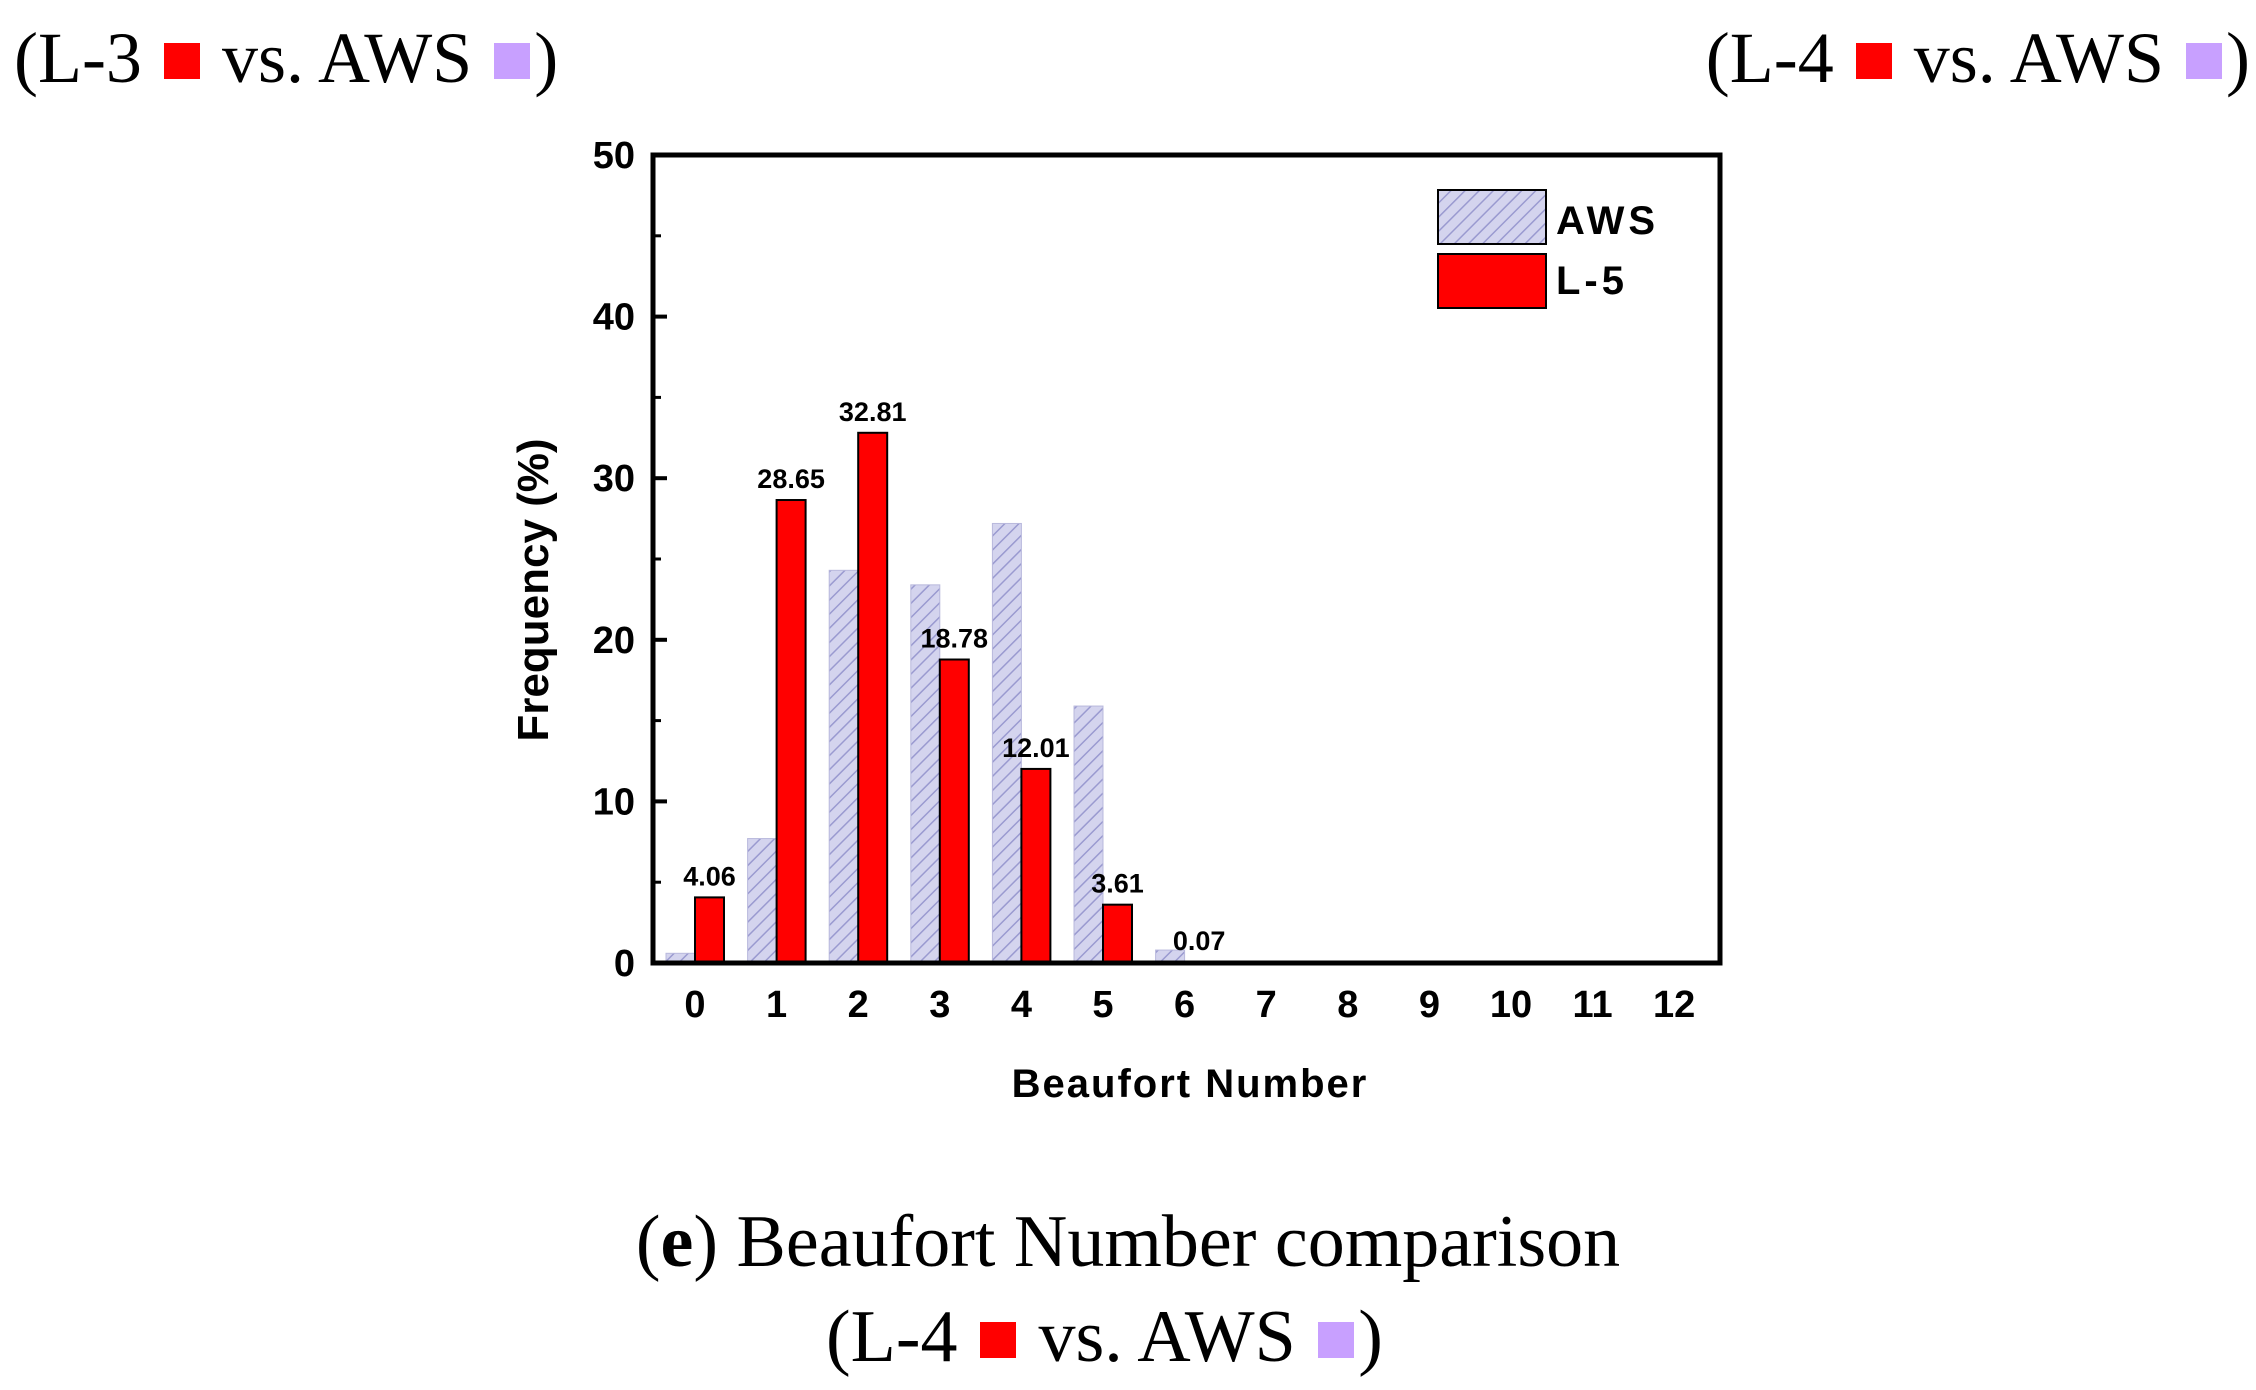 The image size is (2256, 1390). Describe the element at coordinates (1036, 748) in the screenshot. I see `data-label-4: 12.01` at that location.